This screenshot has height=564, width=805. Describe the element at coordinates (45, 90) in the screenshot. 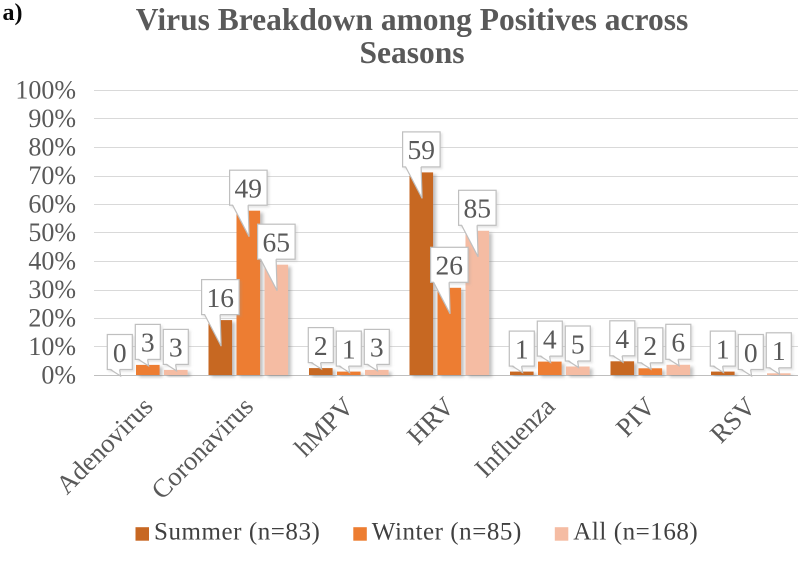

I see `svg-text: 100%` at that location.